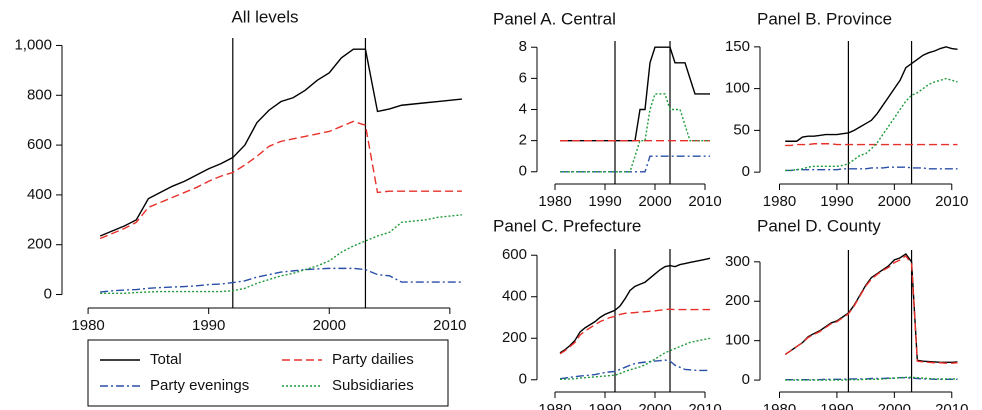 Image resolution: width=982 pixels, height=410 pixels. I want to click on legend-label: Party evenings, so click(199, 385).